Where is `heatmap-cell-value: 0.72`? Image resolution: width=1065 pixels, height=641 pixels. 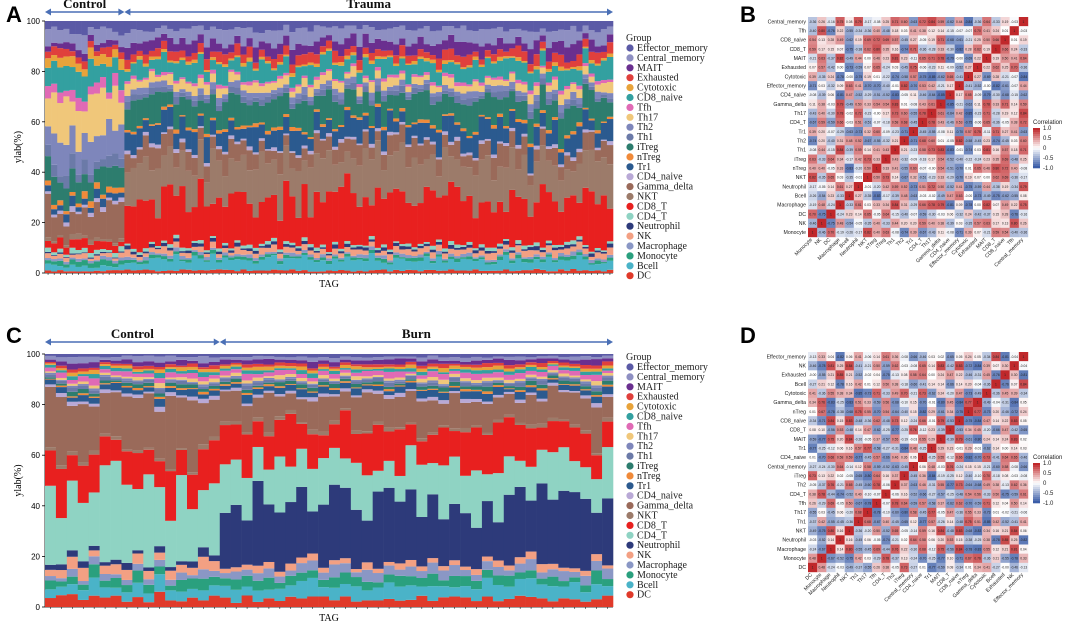
heatmap-cell-value: 0.72 is located at coordinates (1005, 168).